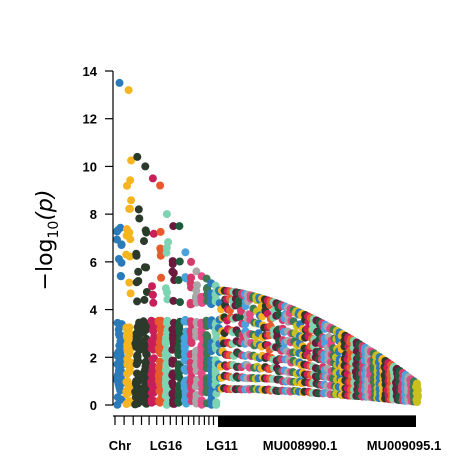 The height and width of the screenshot is (474, 474). Describe the element at coordinates (93, 214) in the screenshot. I see `y-tick-label: 8` at that location.